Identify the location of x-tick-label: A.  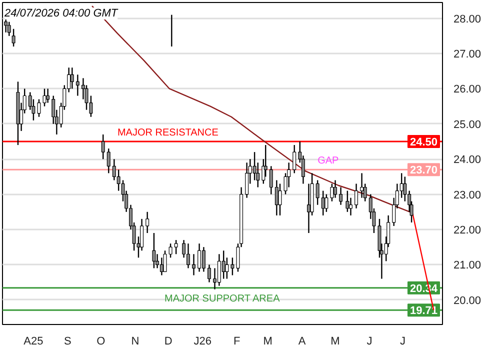
(302, 342).